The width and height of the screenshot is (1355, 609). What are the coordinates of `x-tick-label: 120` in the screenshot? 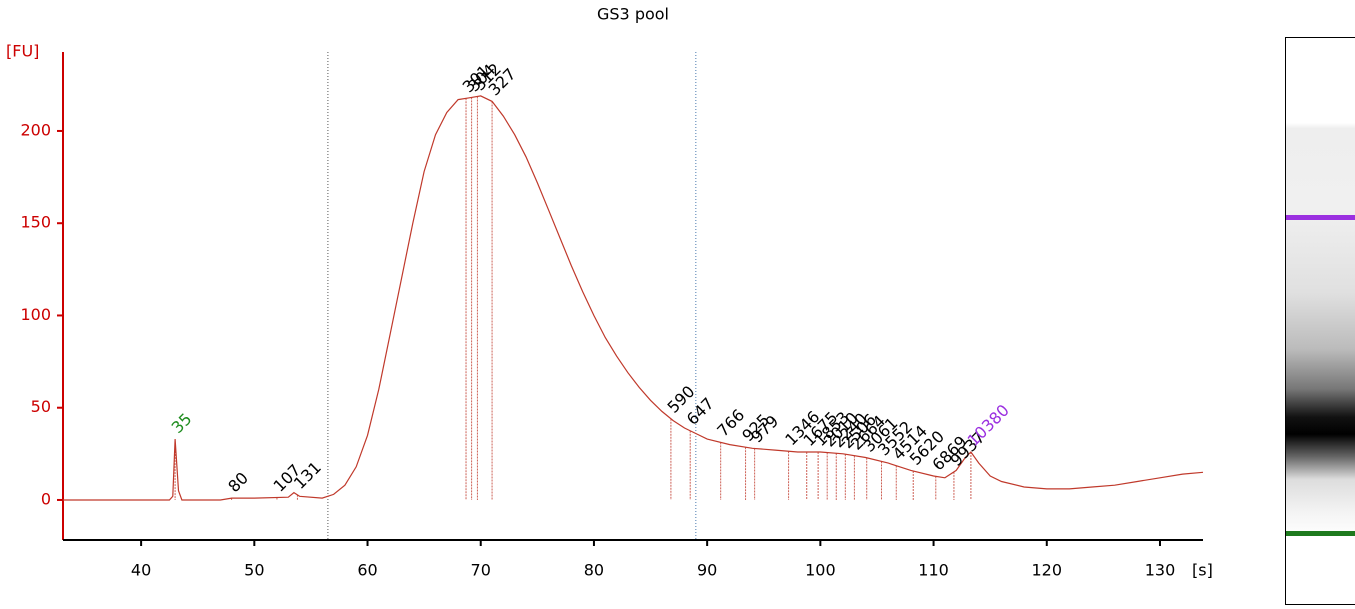 It's located at (1047, 570).